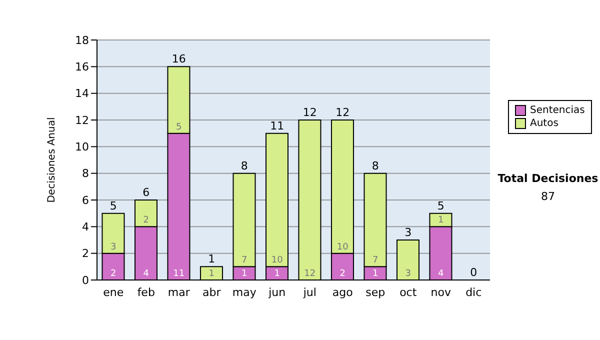 This screenshot has width=600, height=340. What do you see at coordinates (212, 259) in the screenshot?
I see `total-label: 1` at bounding box center [212, 259].